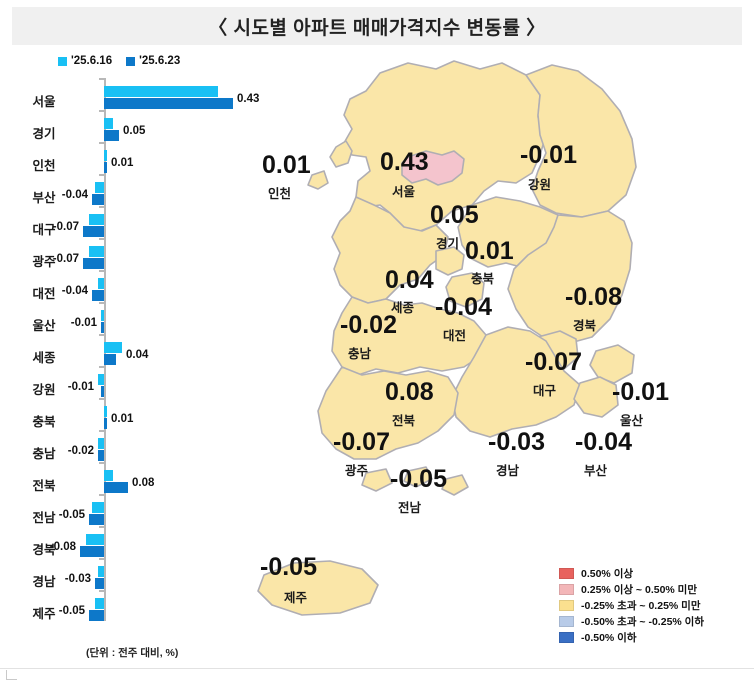 This screenshot has width=754, height=680. Describe the element at coordinates (119, 61) in the screenshot. I see `chart-legend: '25.6.16 '25.6.23` at that location.